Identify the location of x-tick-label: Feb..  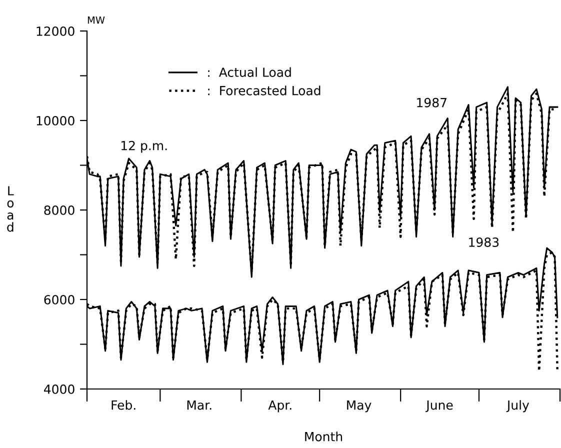
(124, 405).